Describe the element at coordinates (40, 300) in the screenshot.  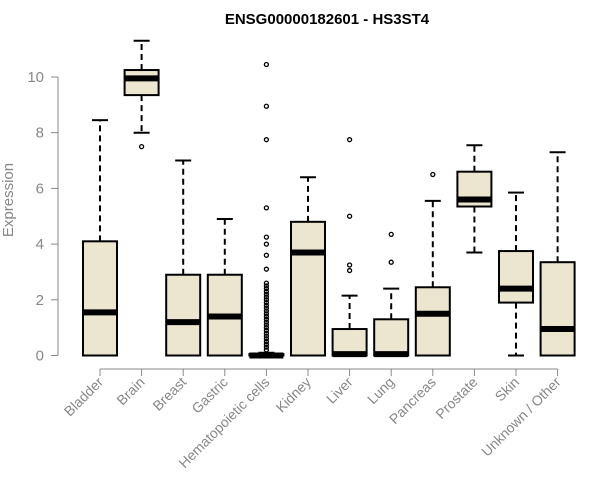
I see `y-tick-label: 2` at that location.